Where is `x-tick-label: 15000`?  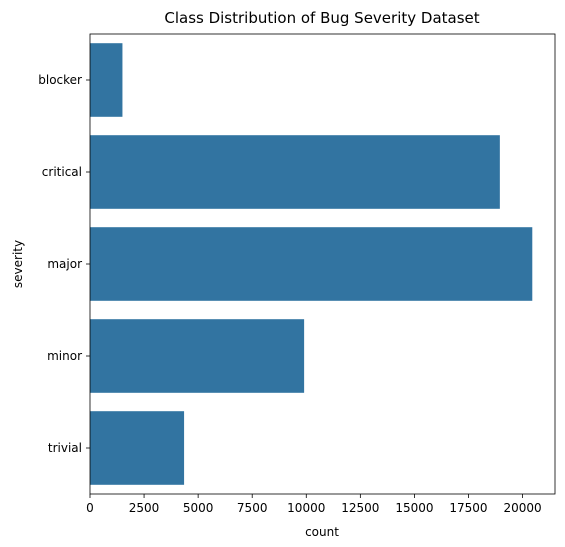
x-tick-label: 15000 is located at coordinates (414, 508).